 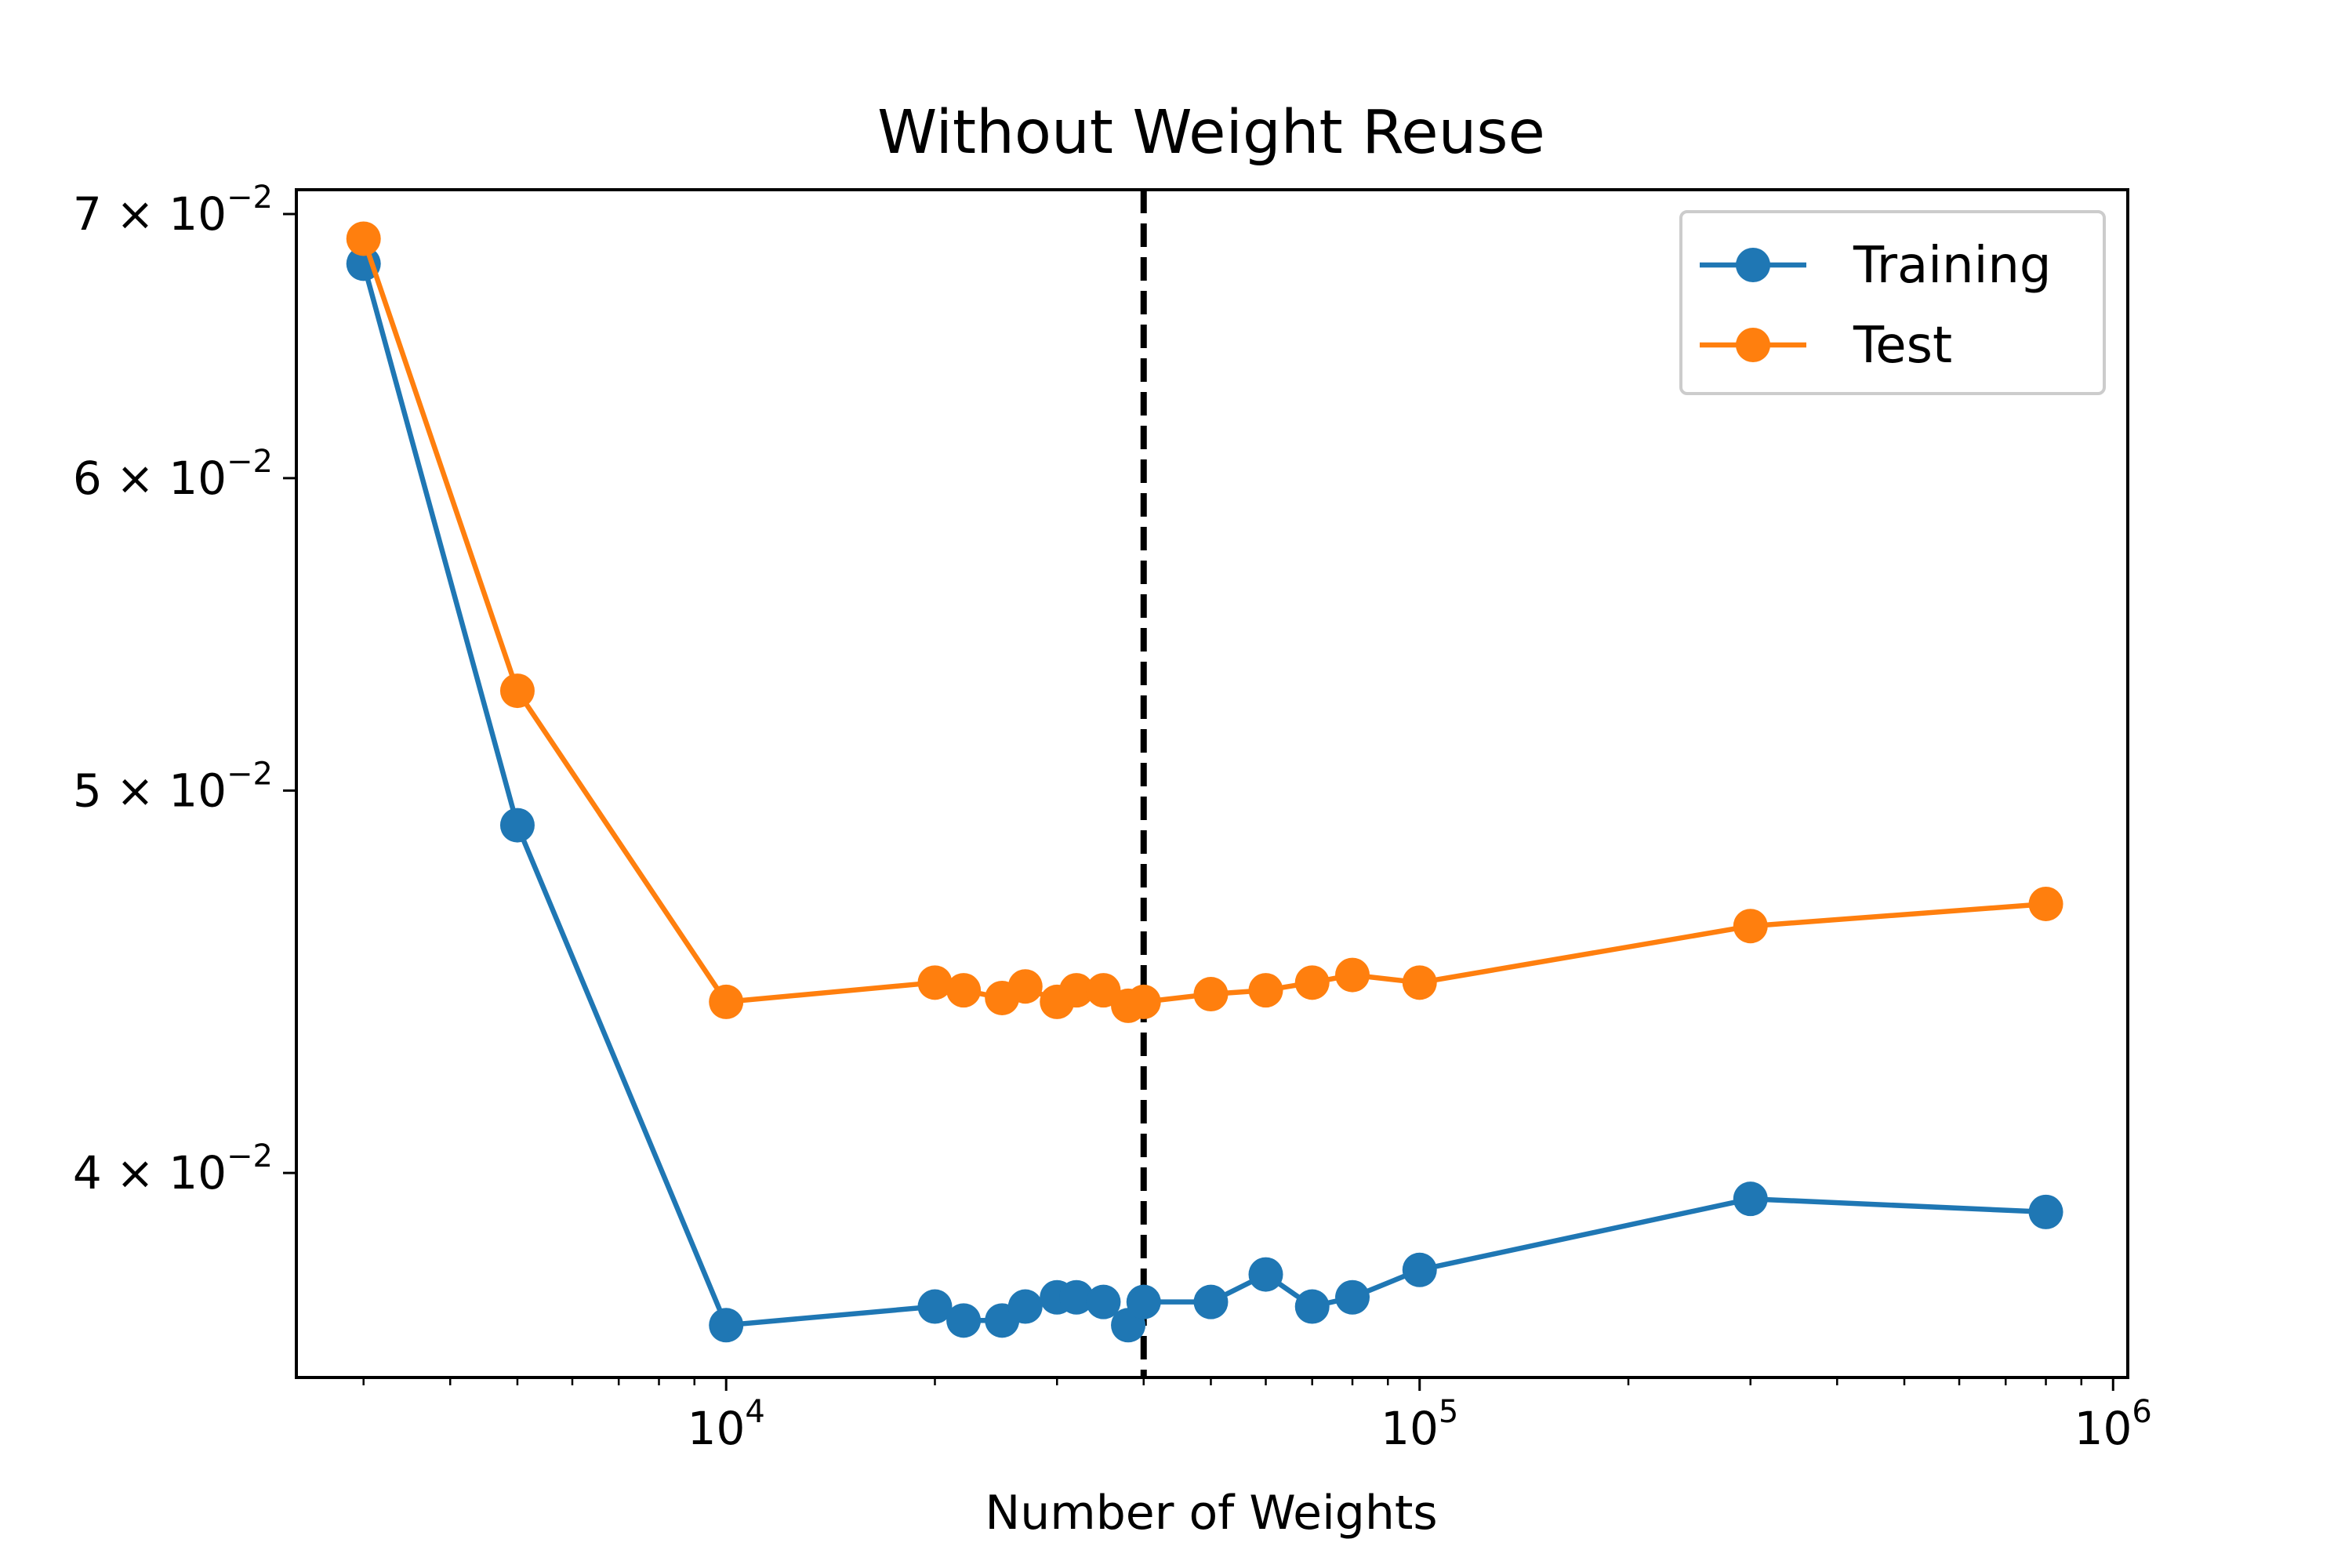 I want to click on legend: Training Test, so click(x=1892, y=302).